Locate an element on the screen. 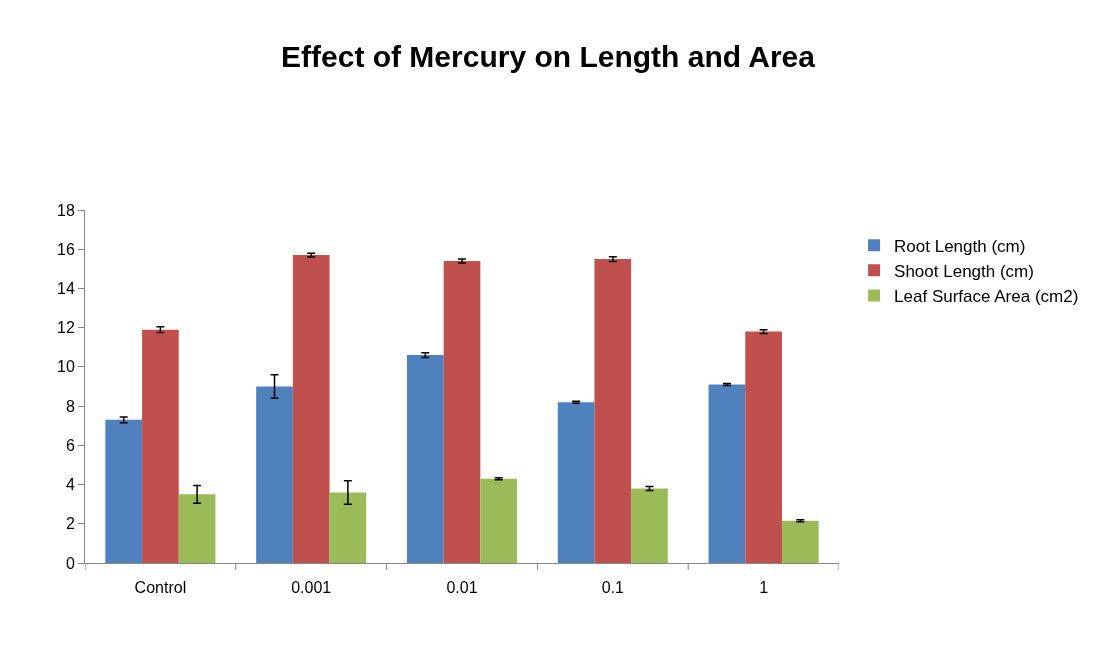 The height and width of the screenshot is (653, 1096). x-tick-label: 0.1 is located at coordinates (613, 588).